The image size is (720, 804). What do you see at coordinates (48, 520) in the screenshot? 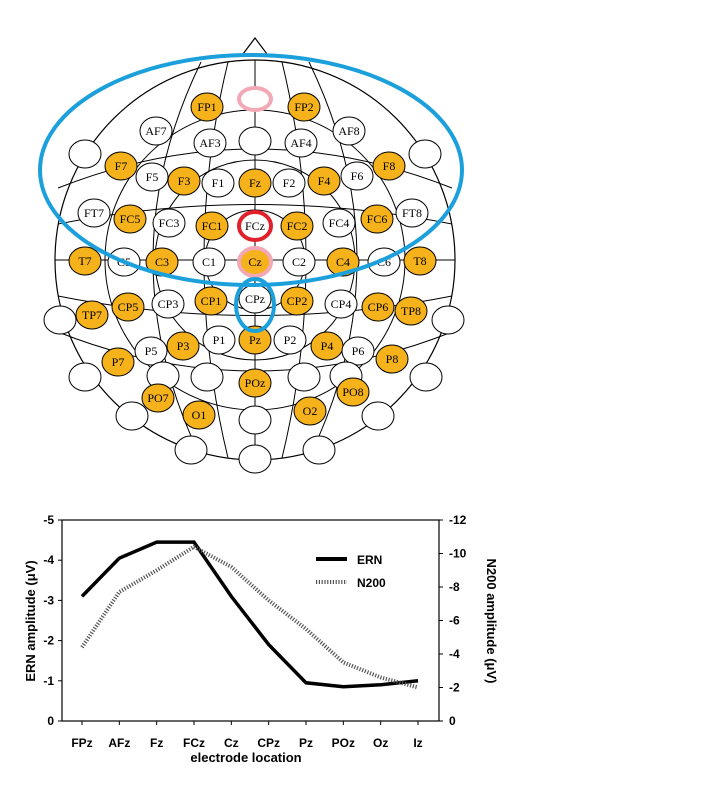
I see `left-tick-label: -5` at bounding box center [48, 520].